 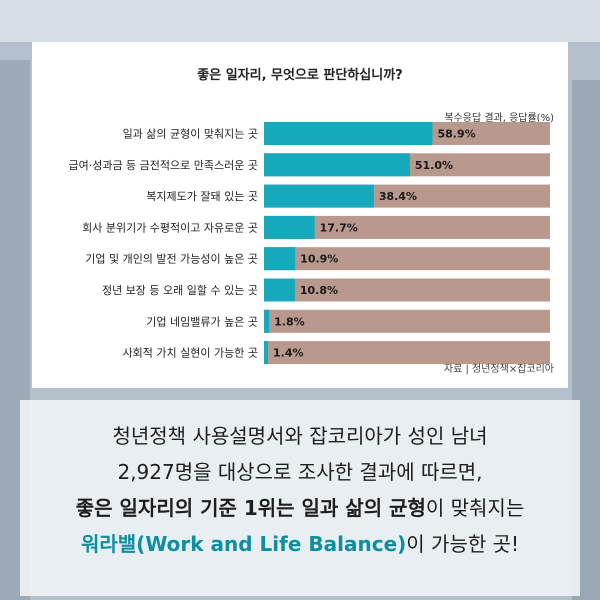 I want to click on category-label: 급여·성과금 등 금전적으로 만족스러운 곳, so click(x=163, y=165).